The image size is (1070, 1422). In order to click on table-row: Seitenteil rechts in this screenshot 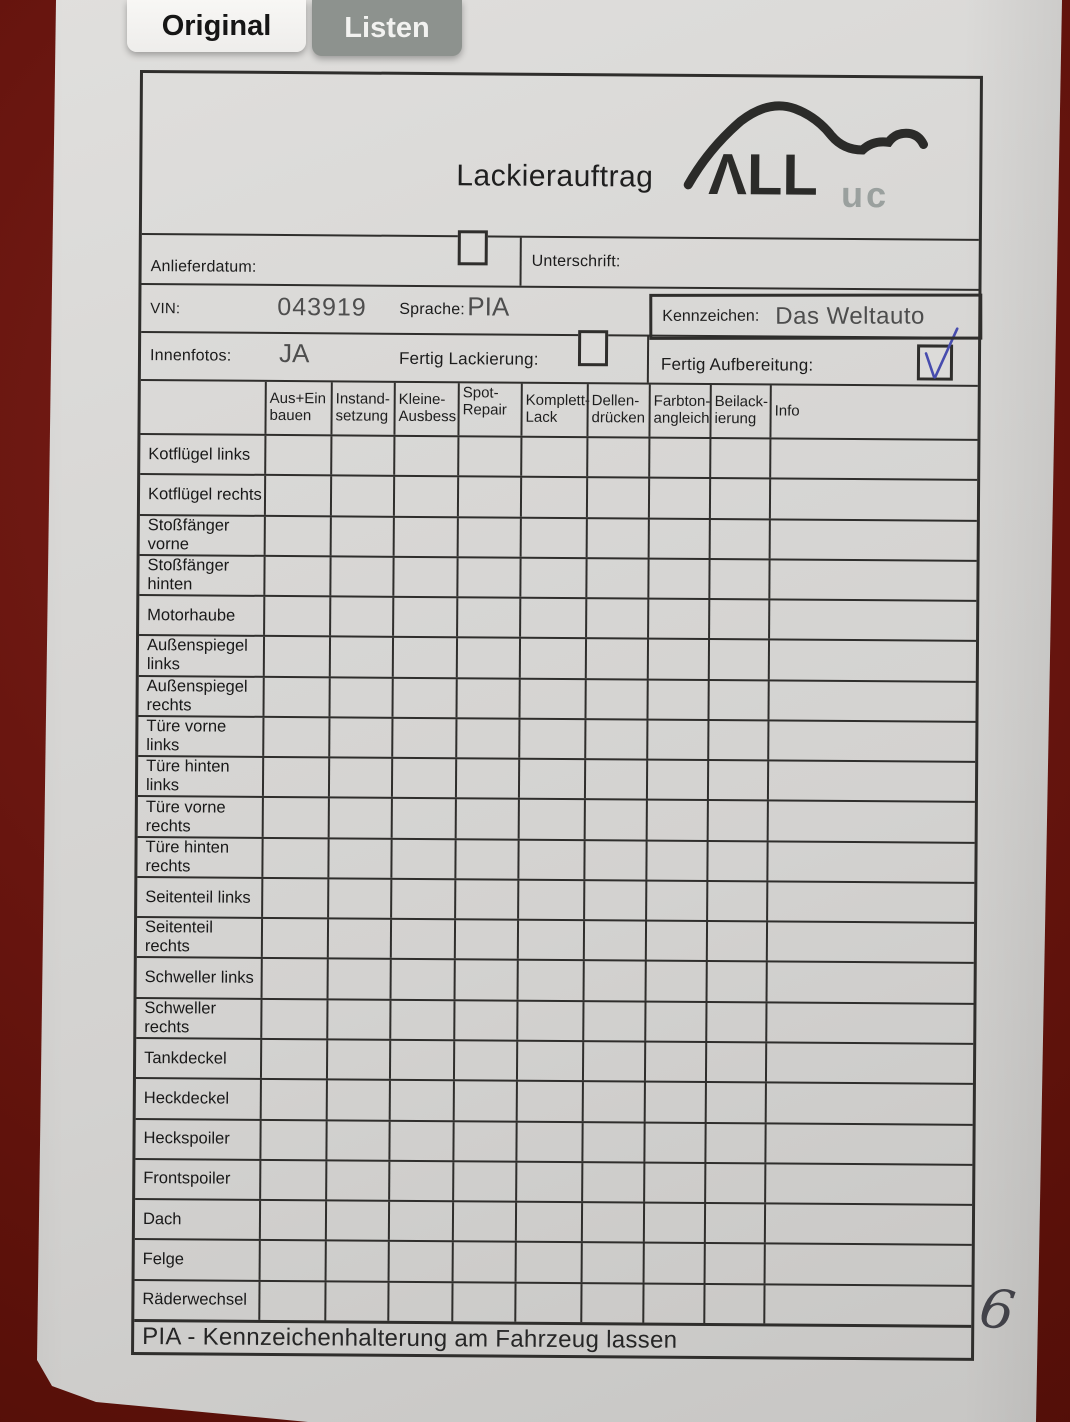, I will do `click(555, 939)`.